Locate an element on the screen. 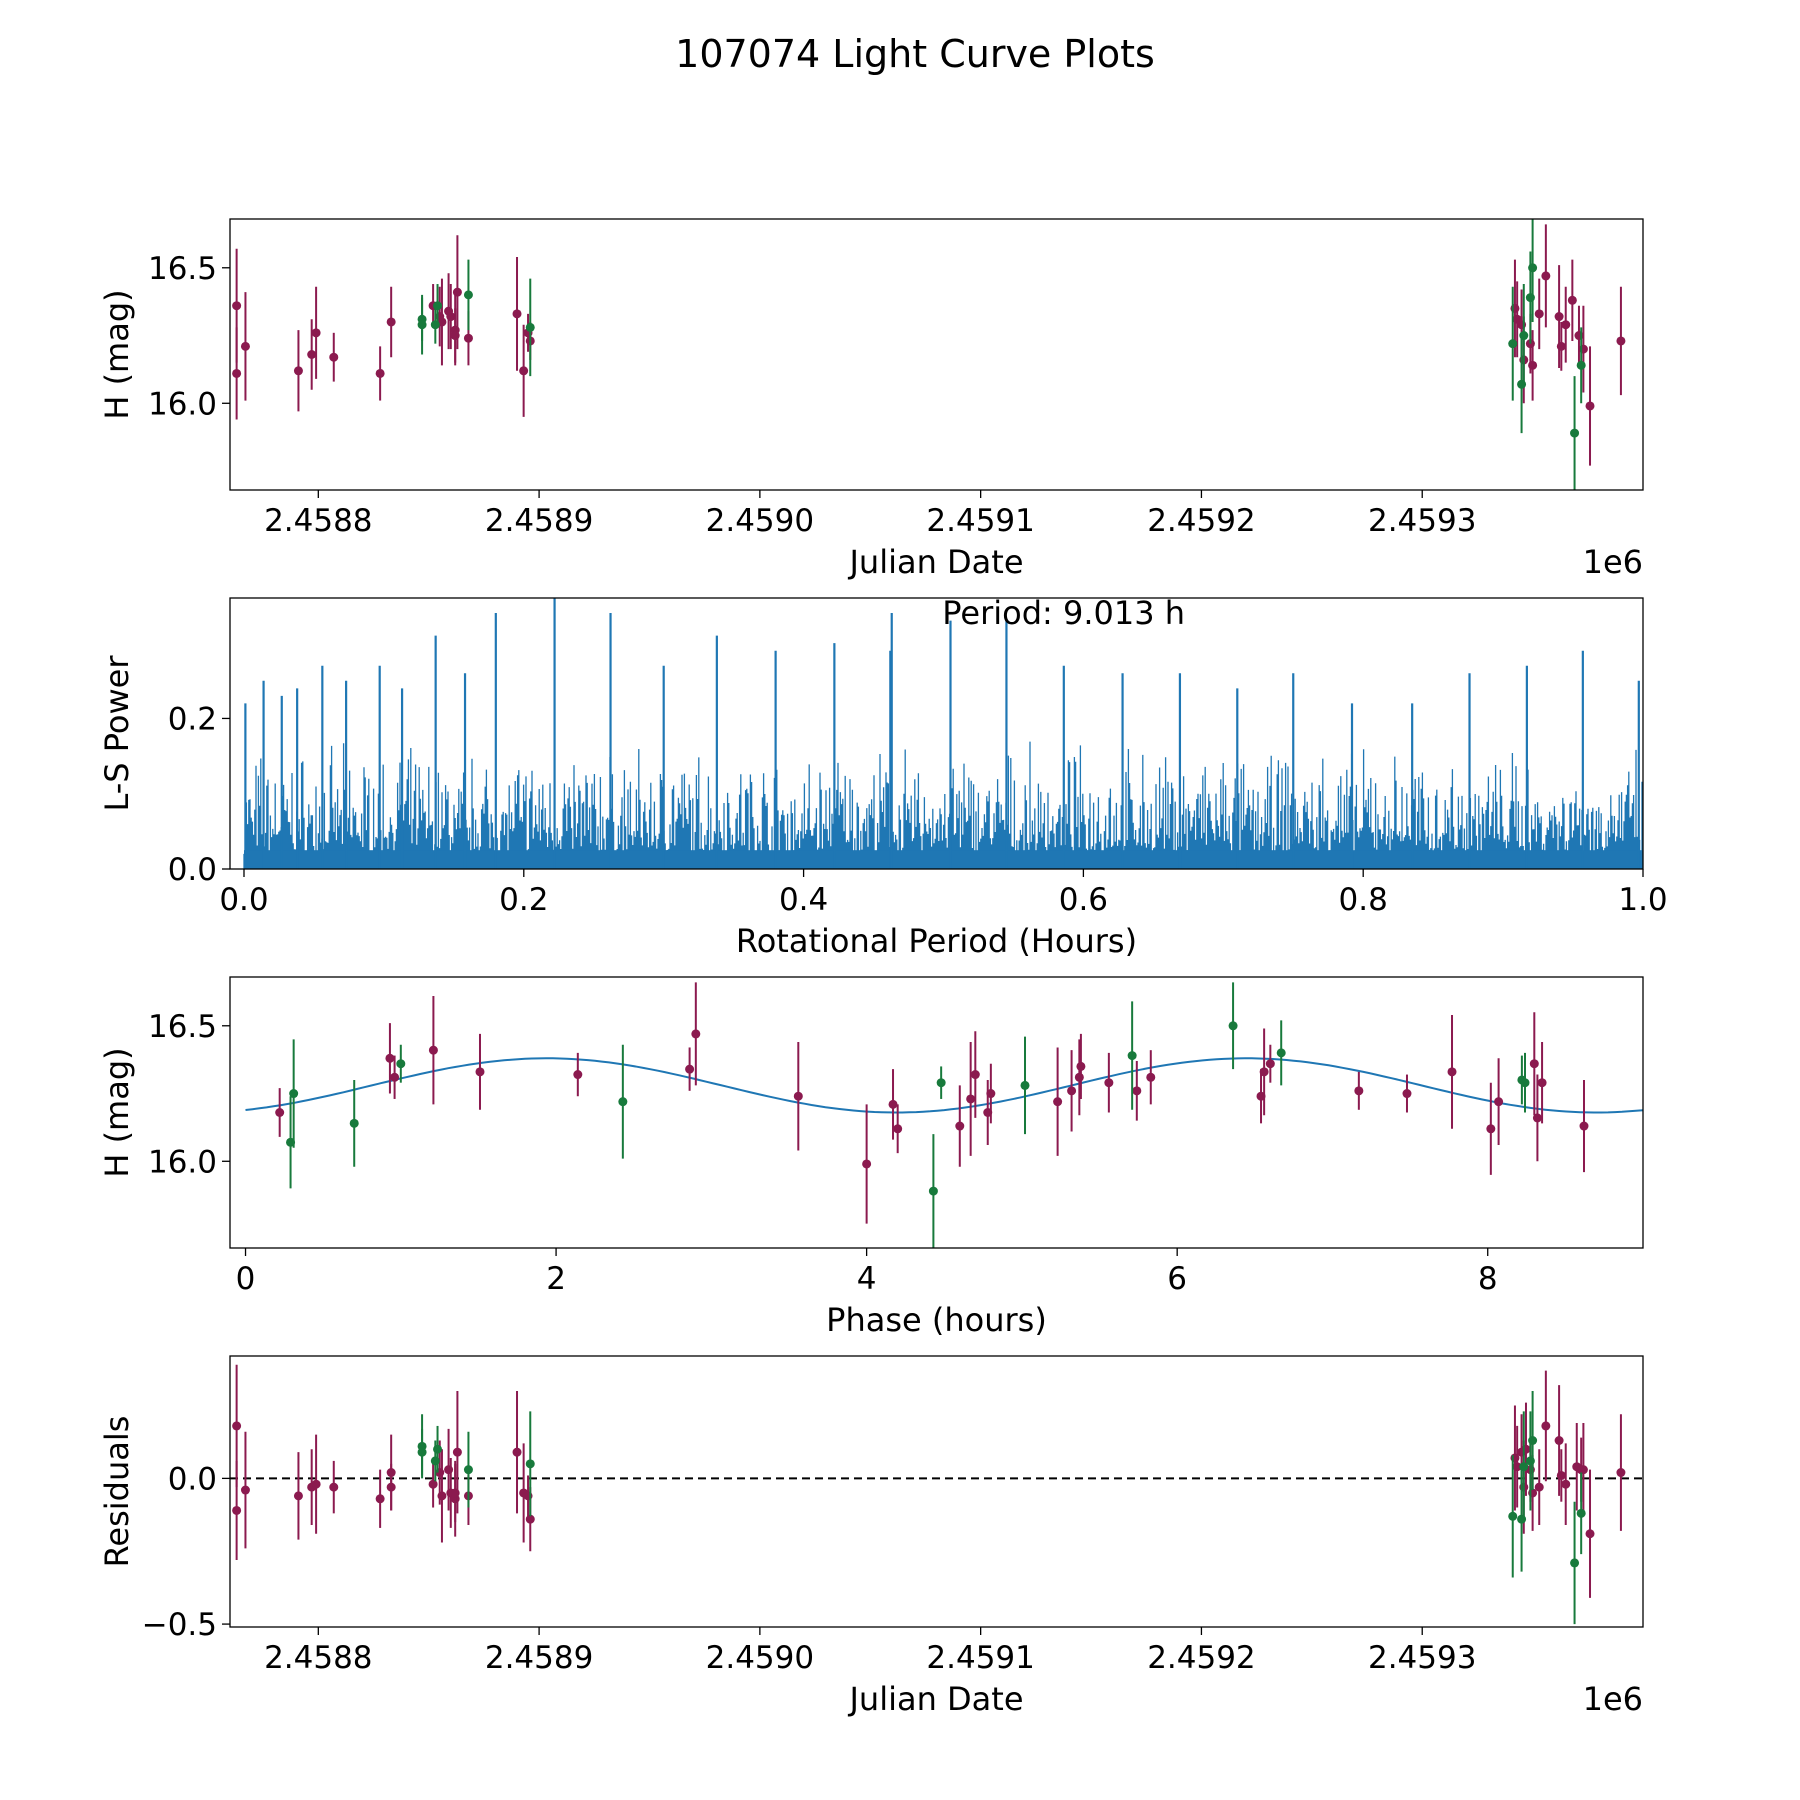  x-tick-label: 8 is located at coordinates (1488, 1279).